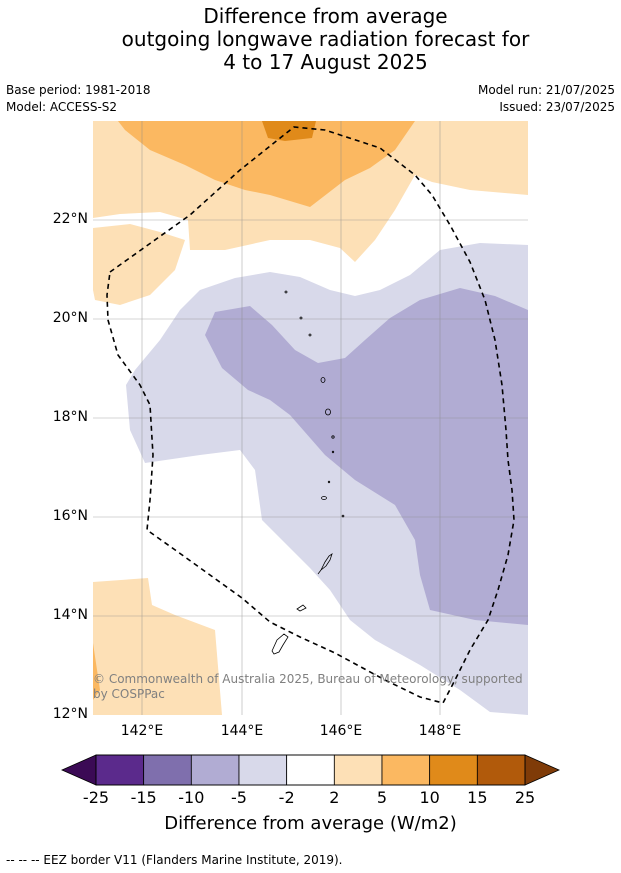 The height and width of the screenshot is (873, 621). What do you see at coordinates (325, 39) in the screenshot?
I see `title-line-2: outgoing longwave radiation forecast for` at bounding box center [325, 39].